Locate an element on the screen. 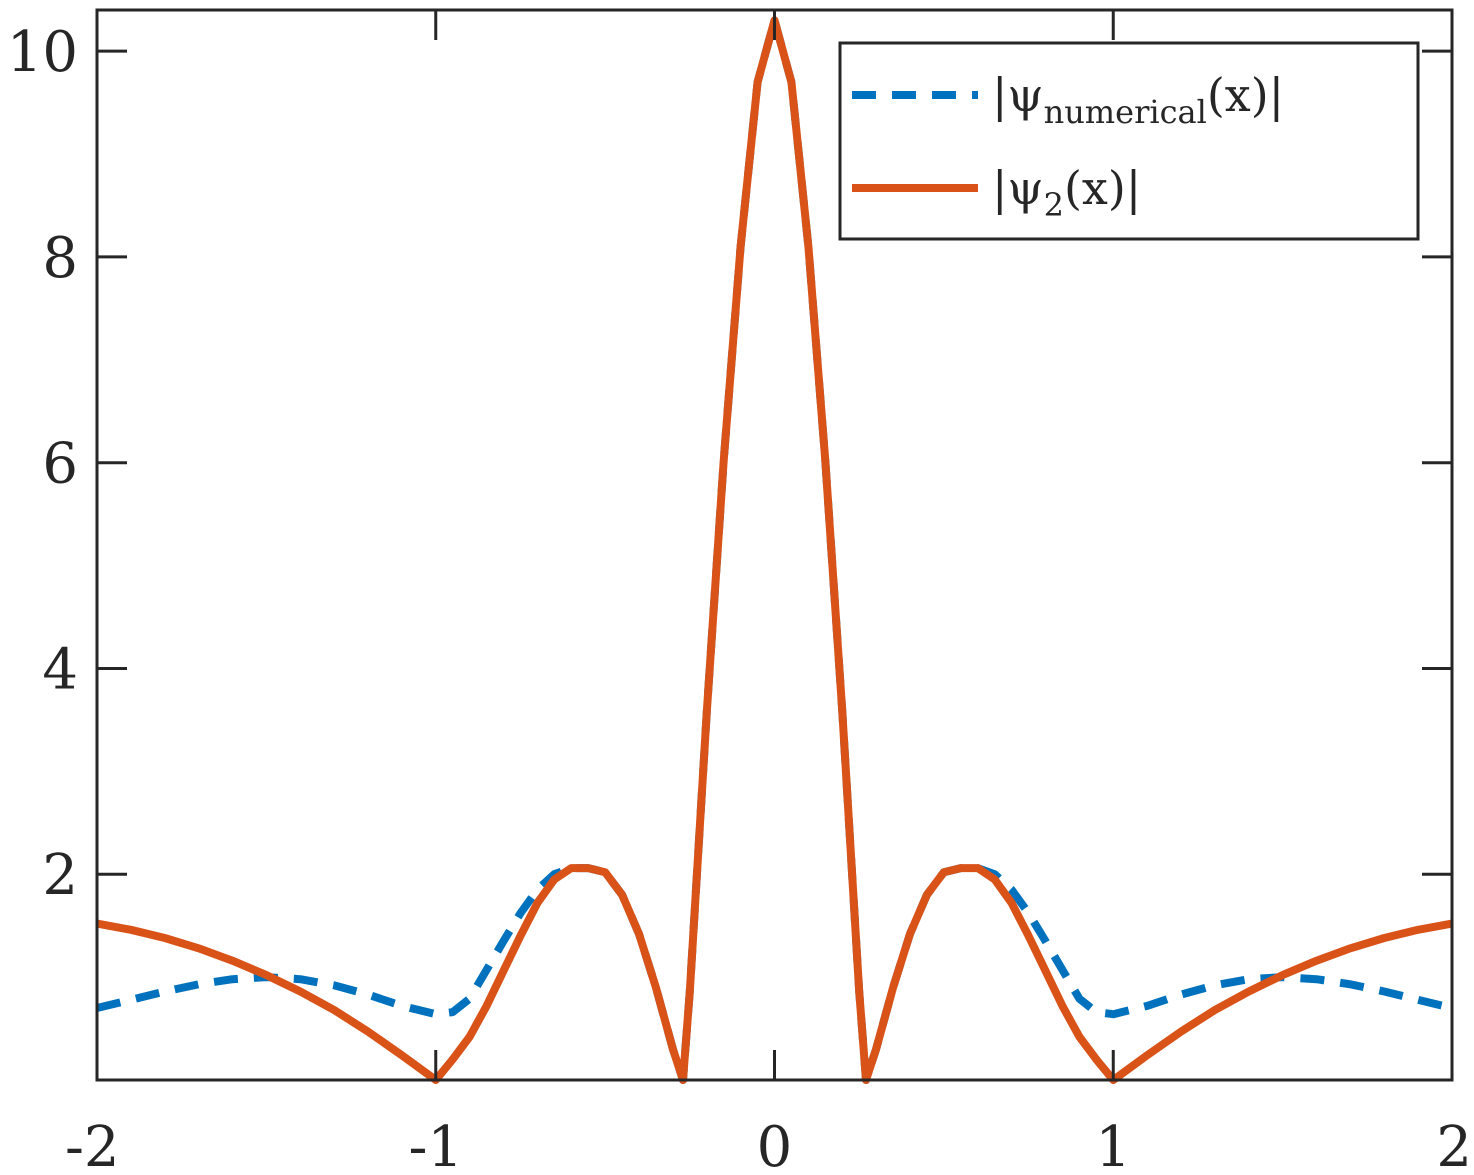 The height and width of the screenshot is (1175, 1474). legend: |ψnumerical(x)||ψ2(x)| is located at coordinates (1129, 141).